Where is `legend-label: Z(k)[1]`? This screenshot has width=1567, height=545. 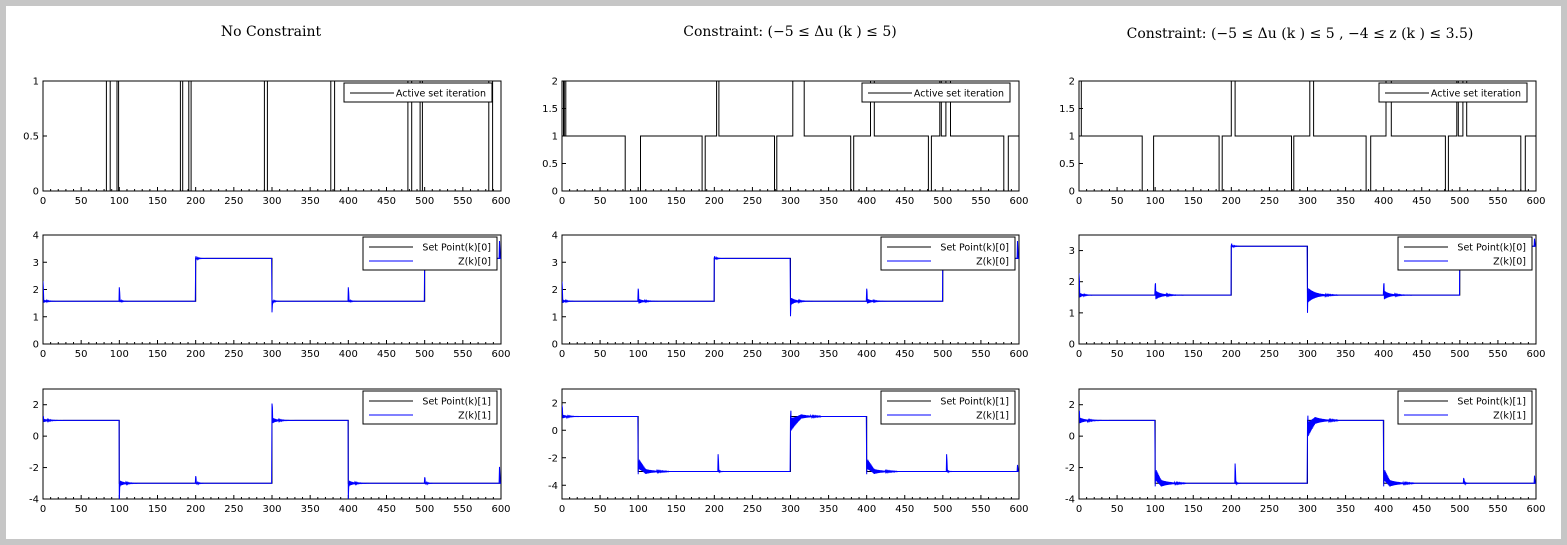
legend-label: Z(k)[1] is located at coordinates (1509, 416).